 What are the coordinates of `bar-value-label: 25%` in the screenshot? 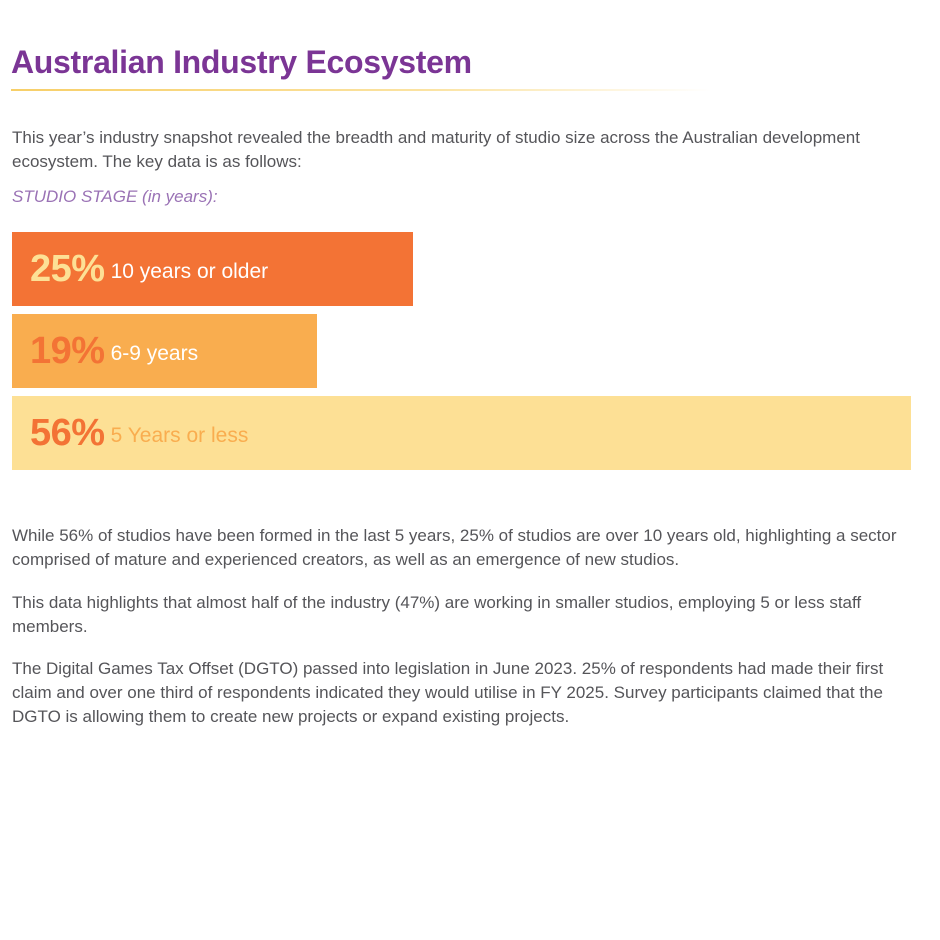 It's located at (67, 268).